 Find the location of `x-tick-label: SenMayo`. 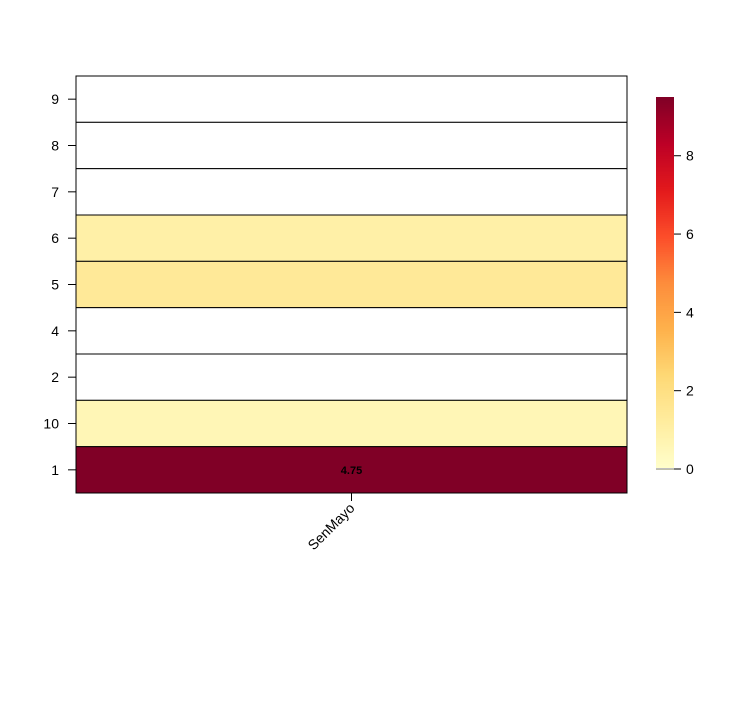

x-tick-label: SenMayo is located at coordinates (330, 526).